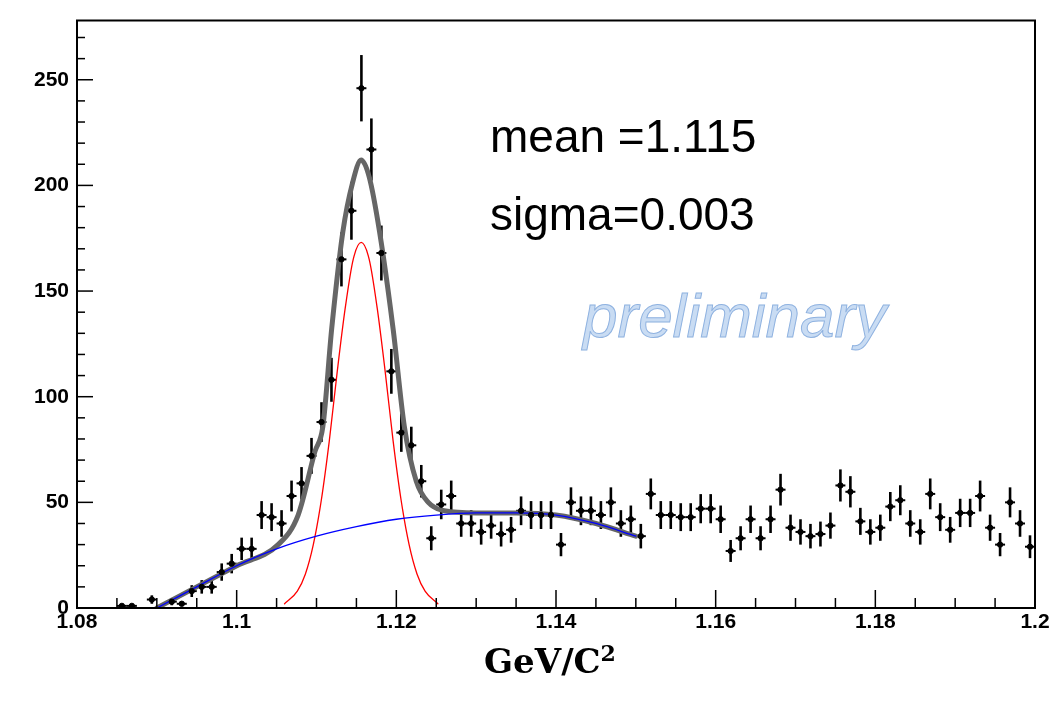 The width and height of the screenshot is (1059, 717). I want to click on x-tick-label: 1.1, so click(237, 621).